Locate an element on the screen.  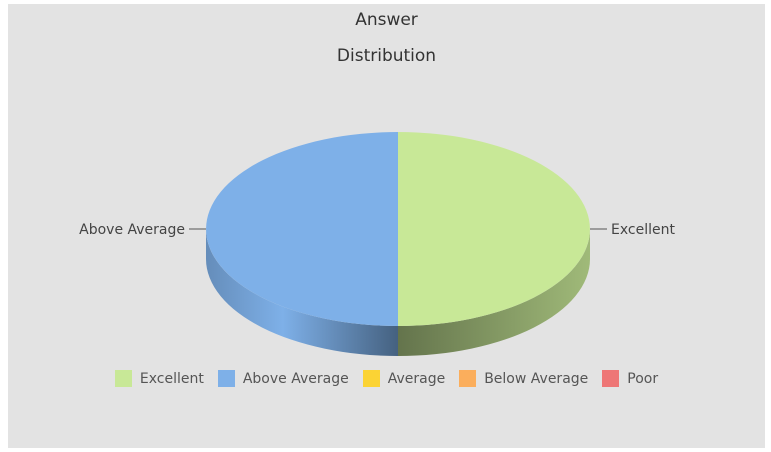
legend-item-excellent: Excellent is located at coordinates (159, 378).